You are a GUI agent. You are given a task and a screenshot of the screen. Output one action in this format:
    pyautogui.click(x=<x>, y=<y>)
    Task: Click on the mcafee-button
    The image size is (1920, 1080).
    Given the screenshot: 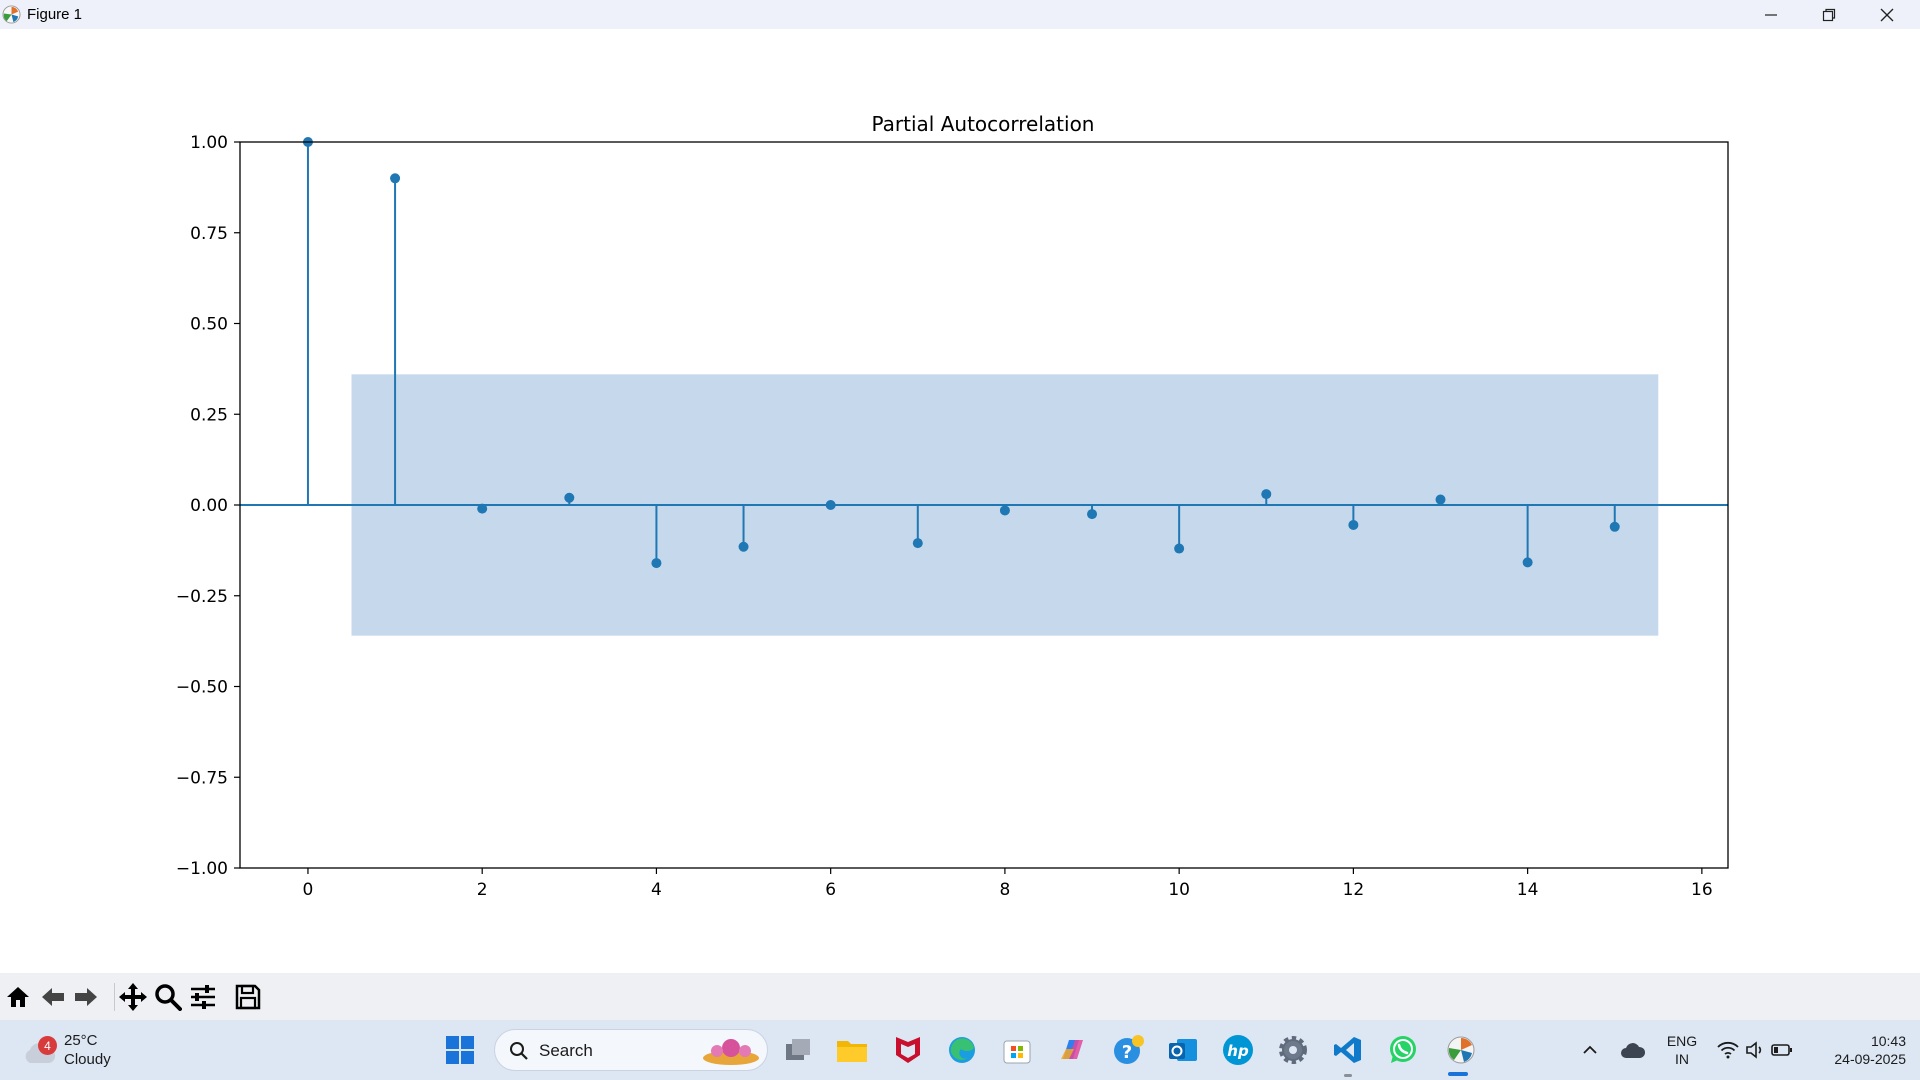 What is the action you would take?
    pyautogui.click(x=908, y=1050)
    